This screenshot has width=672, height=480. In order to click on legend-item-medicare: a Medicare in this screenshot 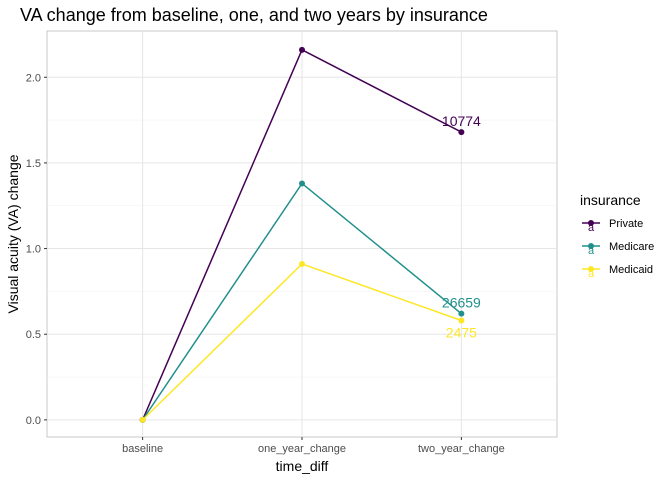, I will do `click(618, 249)`.